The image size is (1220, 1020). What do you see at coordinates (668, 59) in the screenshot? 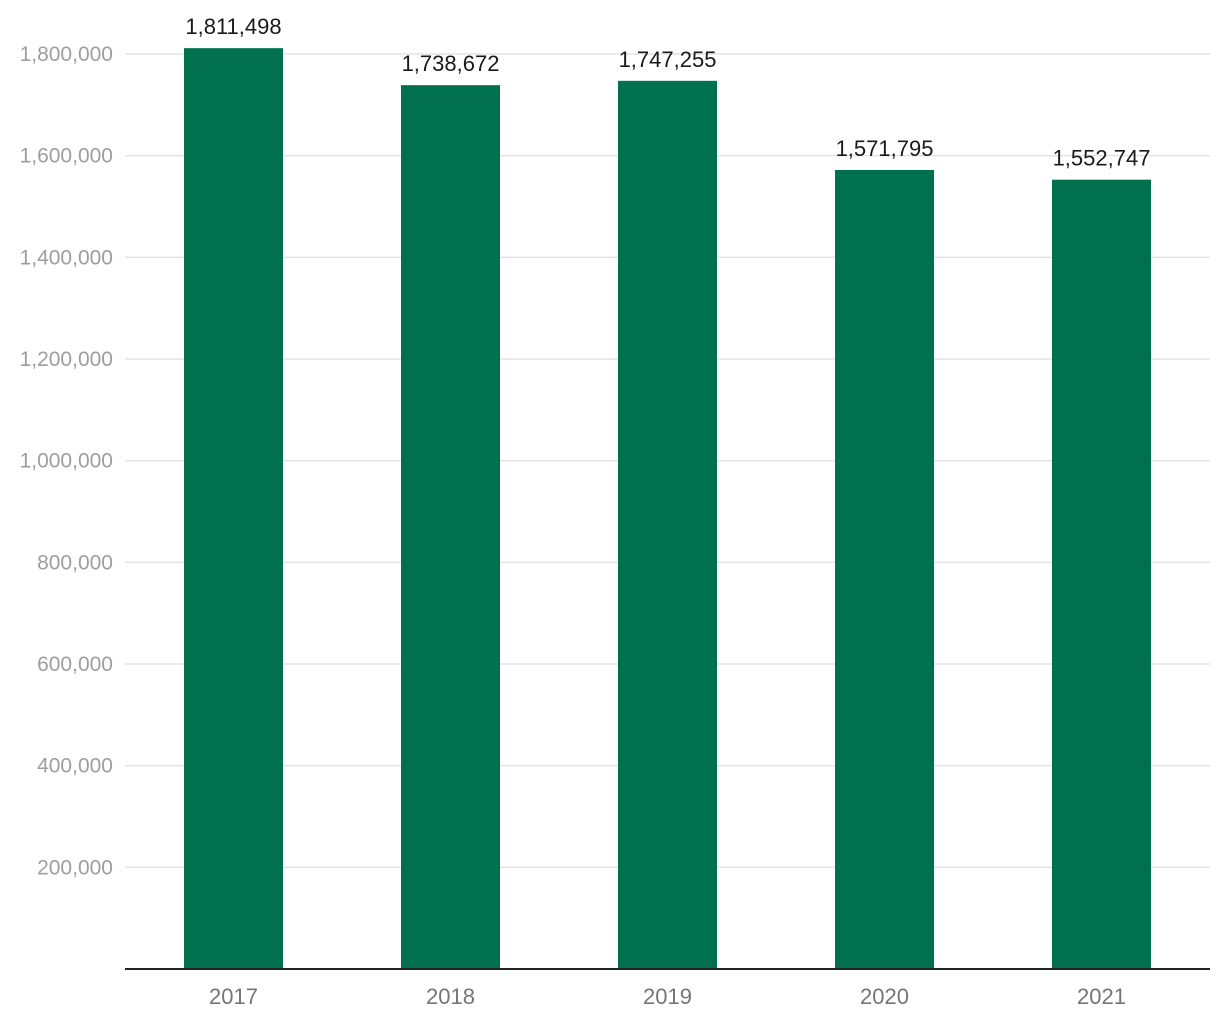
I see `data-label: 1,747,255` at bounding box center [668, 59].